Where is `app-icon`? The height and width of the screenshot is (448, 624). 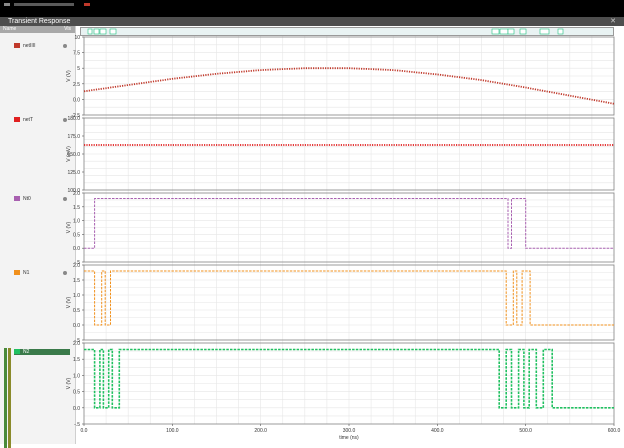 app-icon is located at coordinates (7, 4).